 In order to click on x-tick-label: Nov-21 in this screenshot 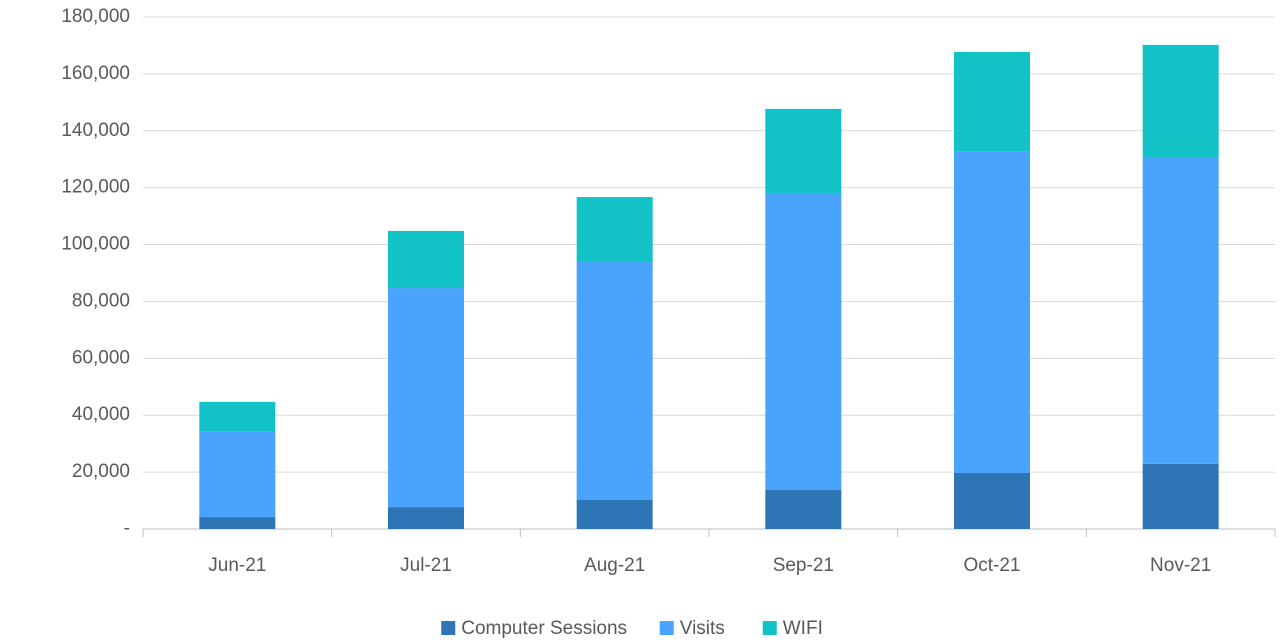, I will do `click(1180, 565)`.